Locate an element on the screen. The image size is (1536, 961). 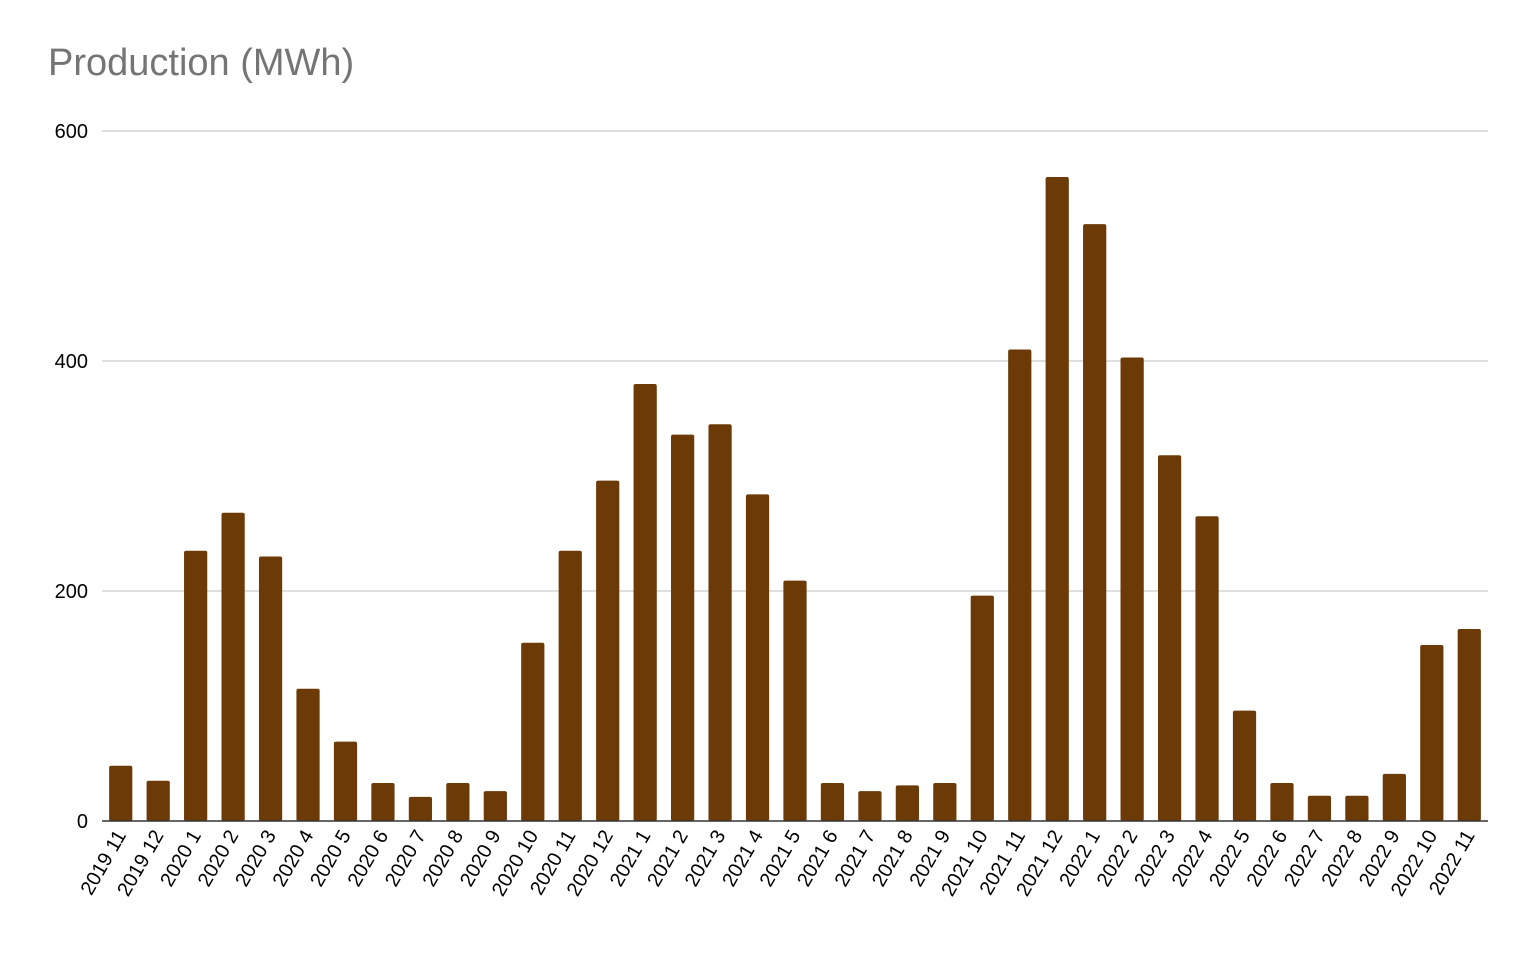
y-tick-label: 400 is located at coordinates (71, 362).